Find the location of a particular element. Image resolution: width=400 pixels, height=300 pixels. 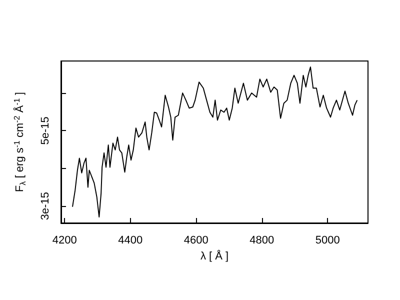

x-tick-label: 4600 is located at coordinates (196, 240).